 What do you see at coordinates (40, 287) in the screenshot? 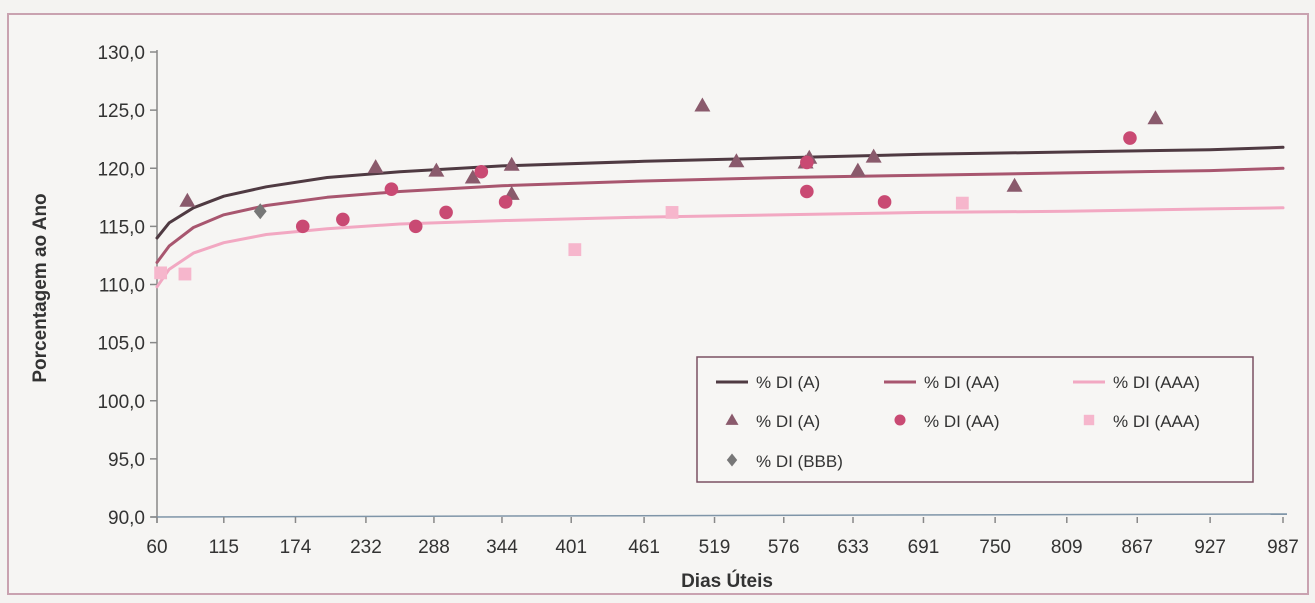
I see `y-axis-title: Porcentagem ao Ano` at bounding box center [40, 287].